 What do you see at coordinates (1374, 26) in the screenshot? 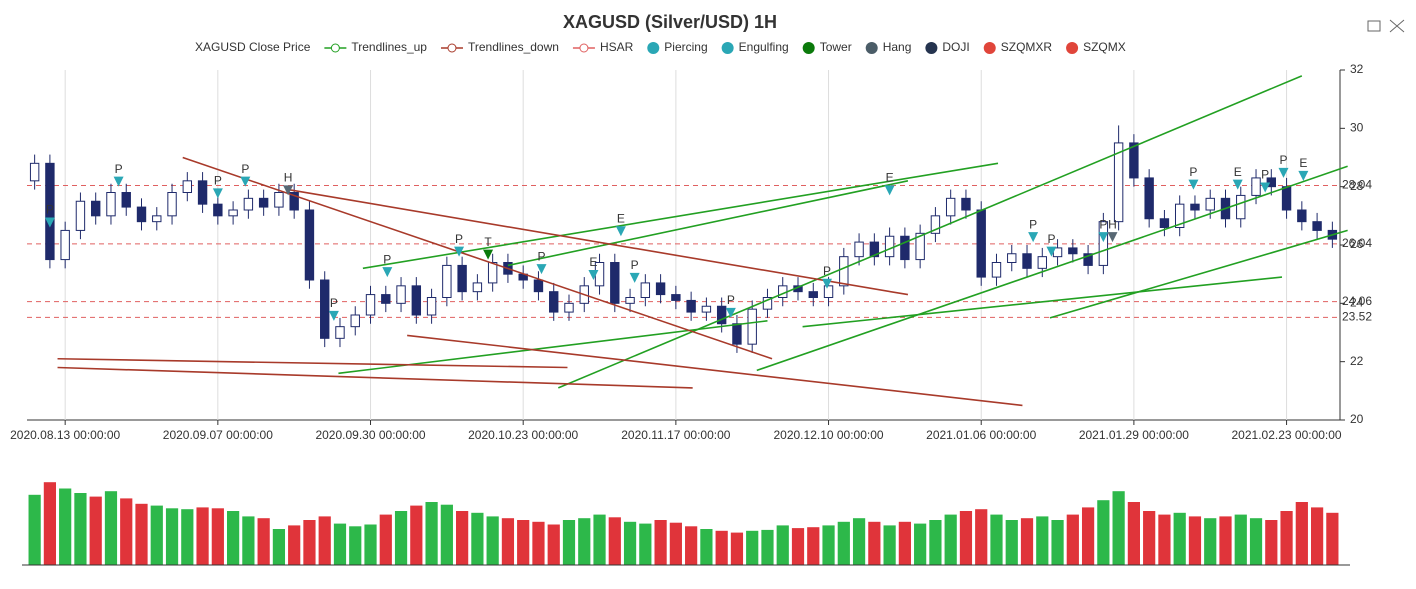
I see `zoom-icon` at bounding box center [1374, 26].